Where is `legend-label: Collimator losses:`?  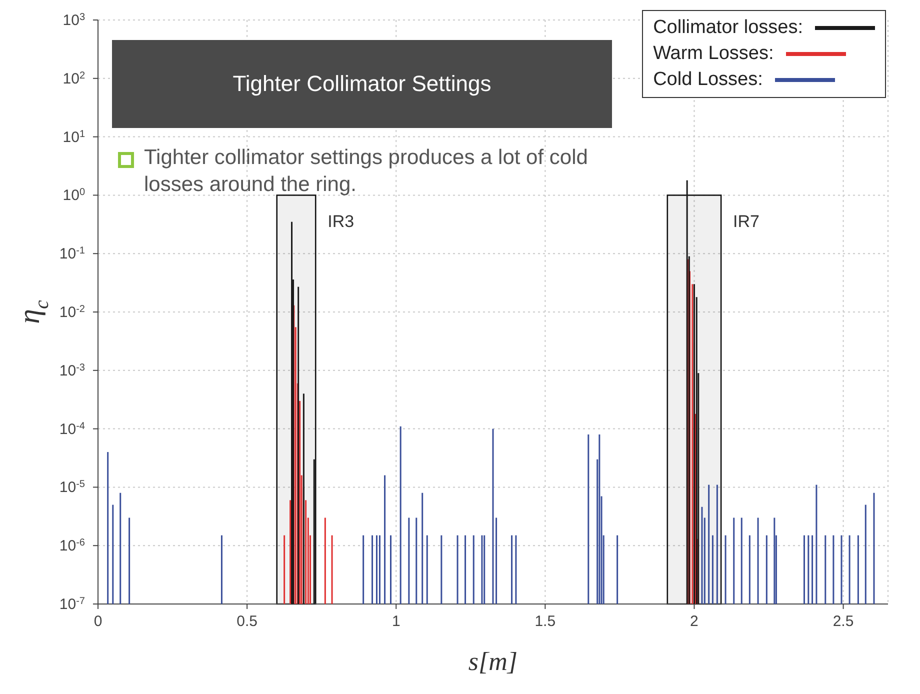
legend-label: Collimator losses: is located at coordinates (728, 28).